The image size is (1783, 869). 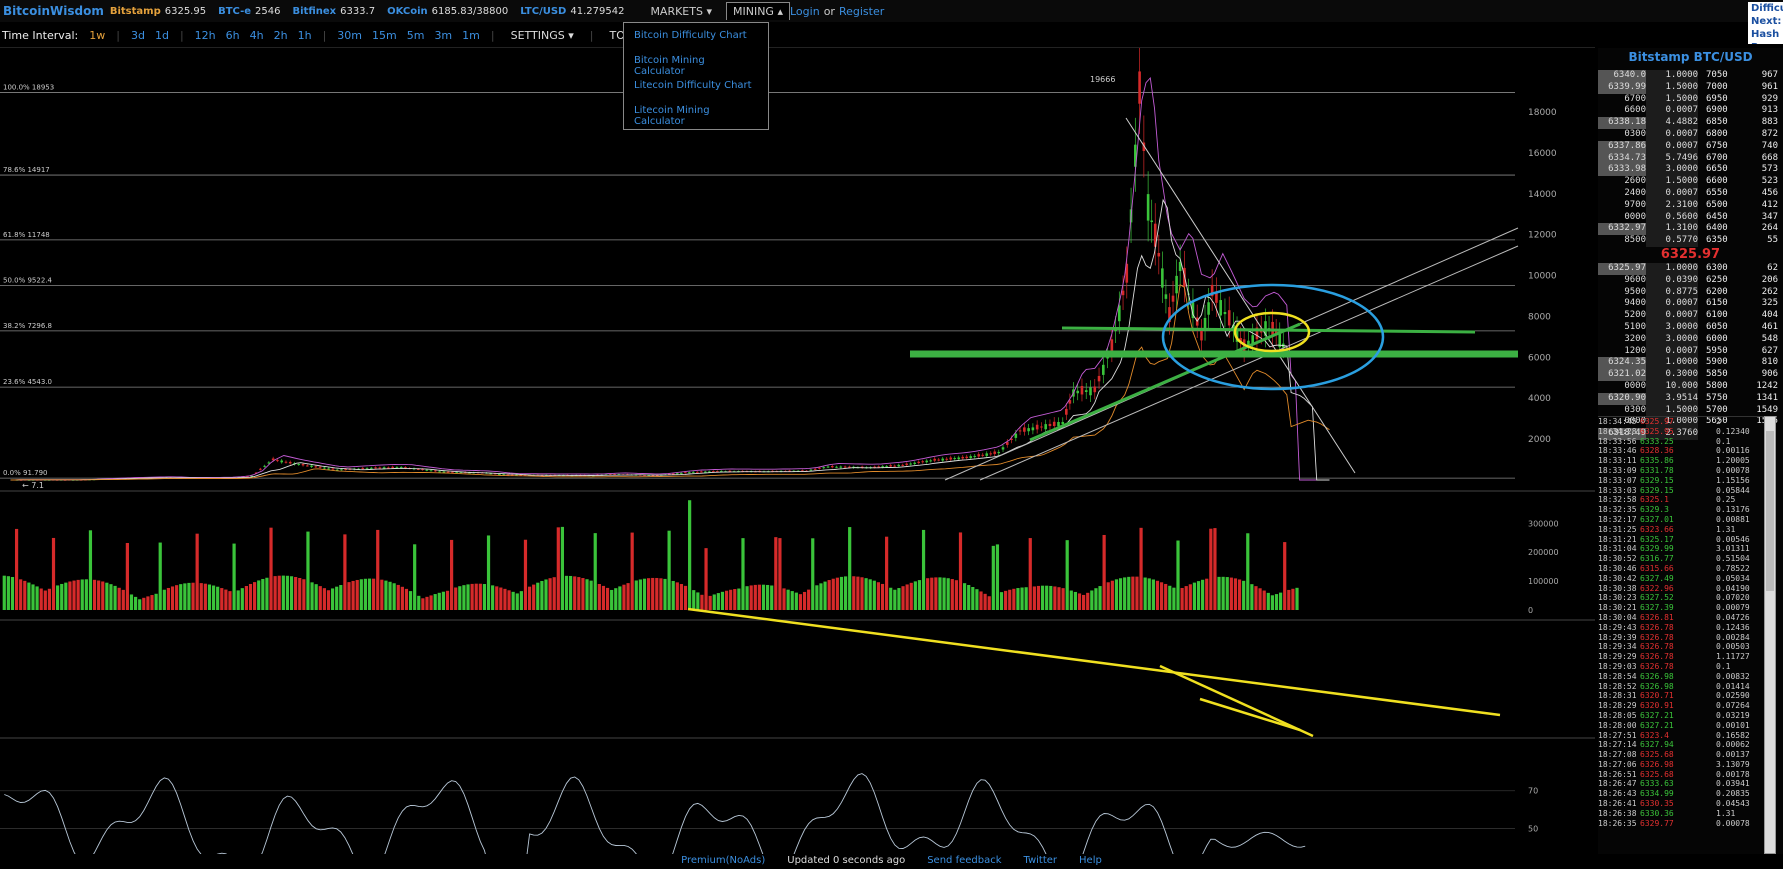 What do you see at coordinates (280, 35) in the screenshot?
I see `interval-2h: 2h` at bounding box center [280, 35].